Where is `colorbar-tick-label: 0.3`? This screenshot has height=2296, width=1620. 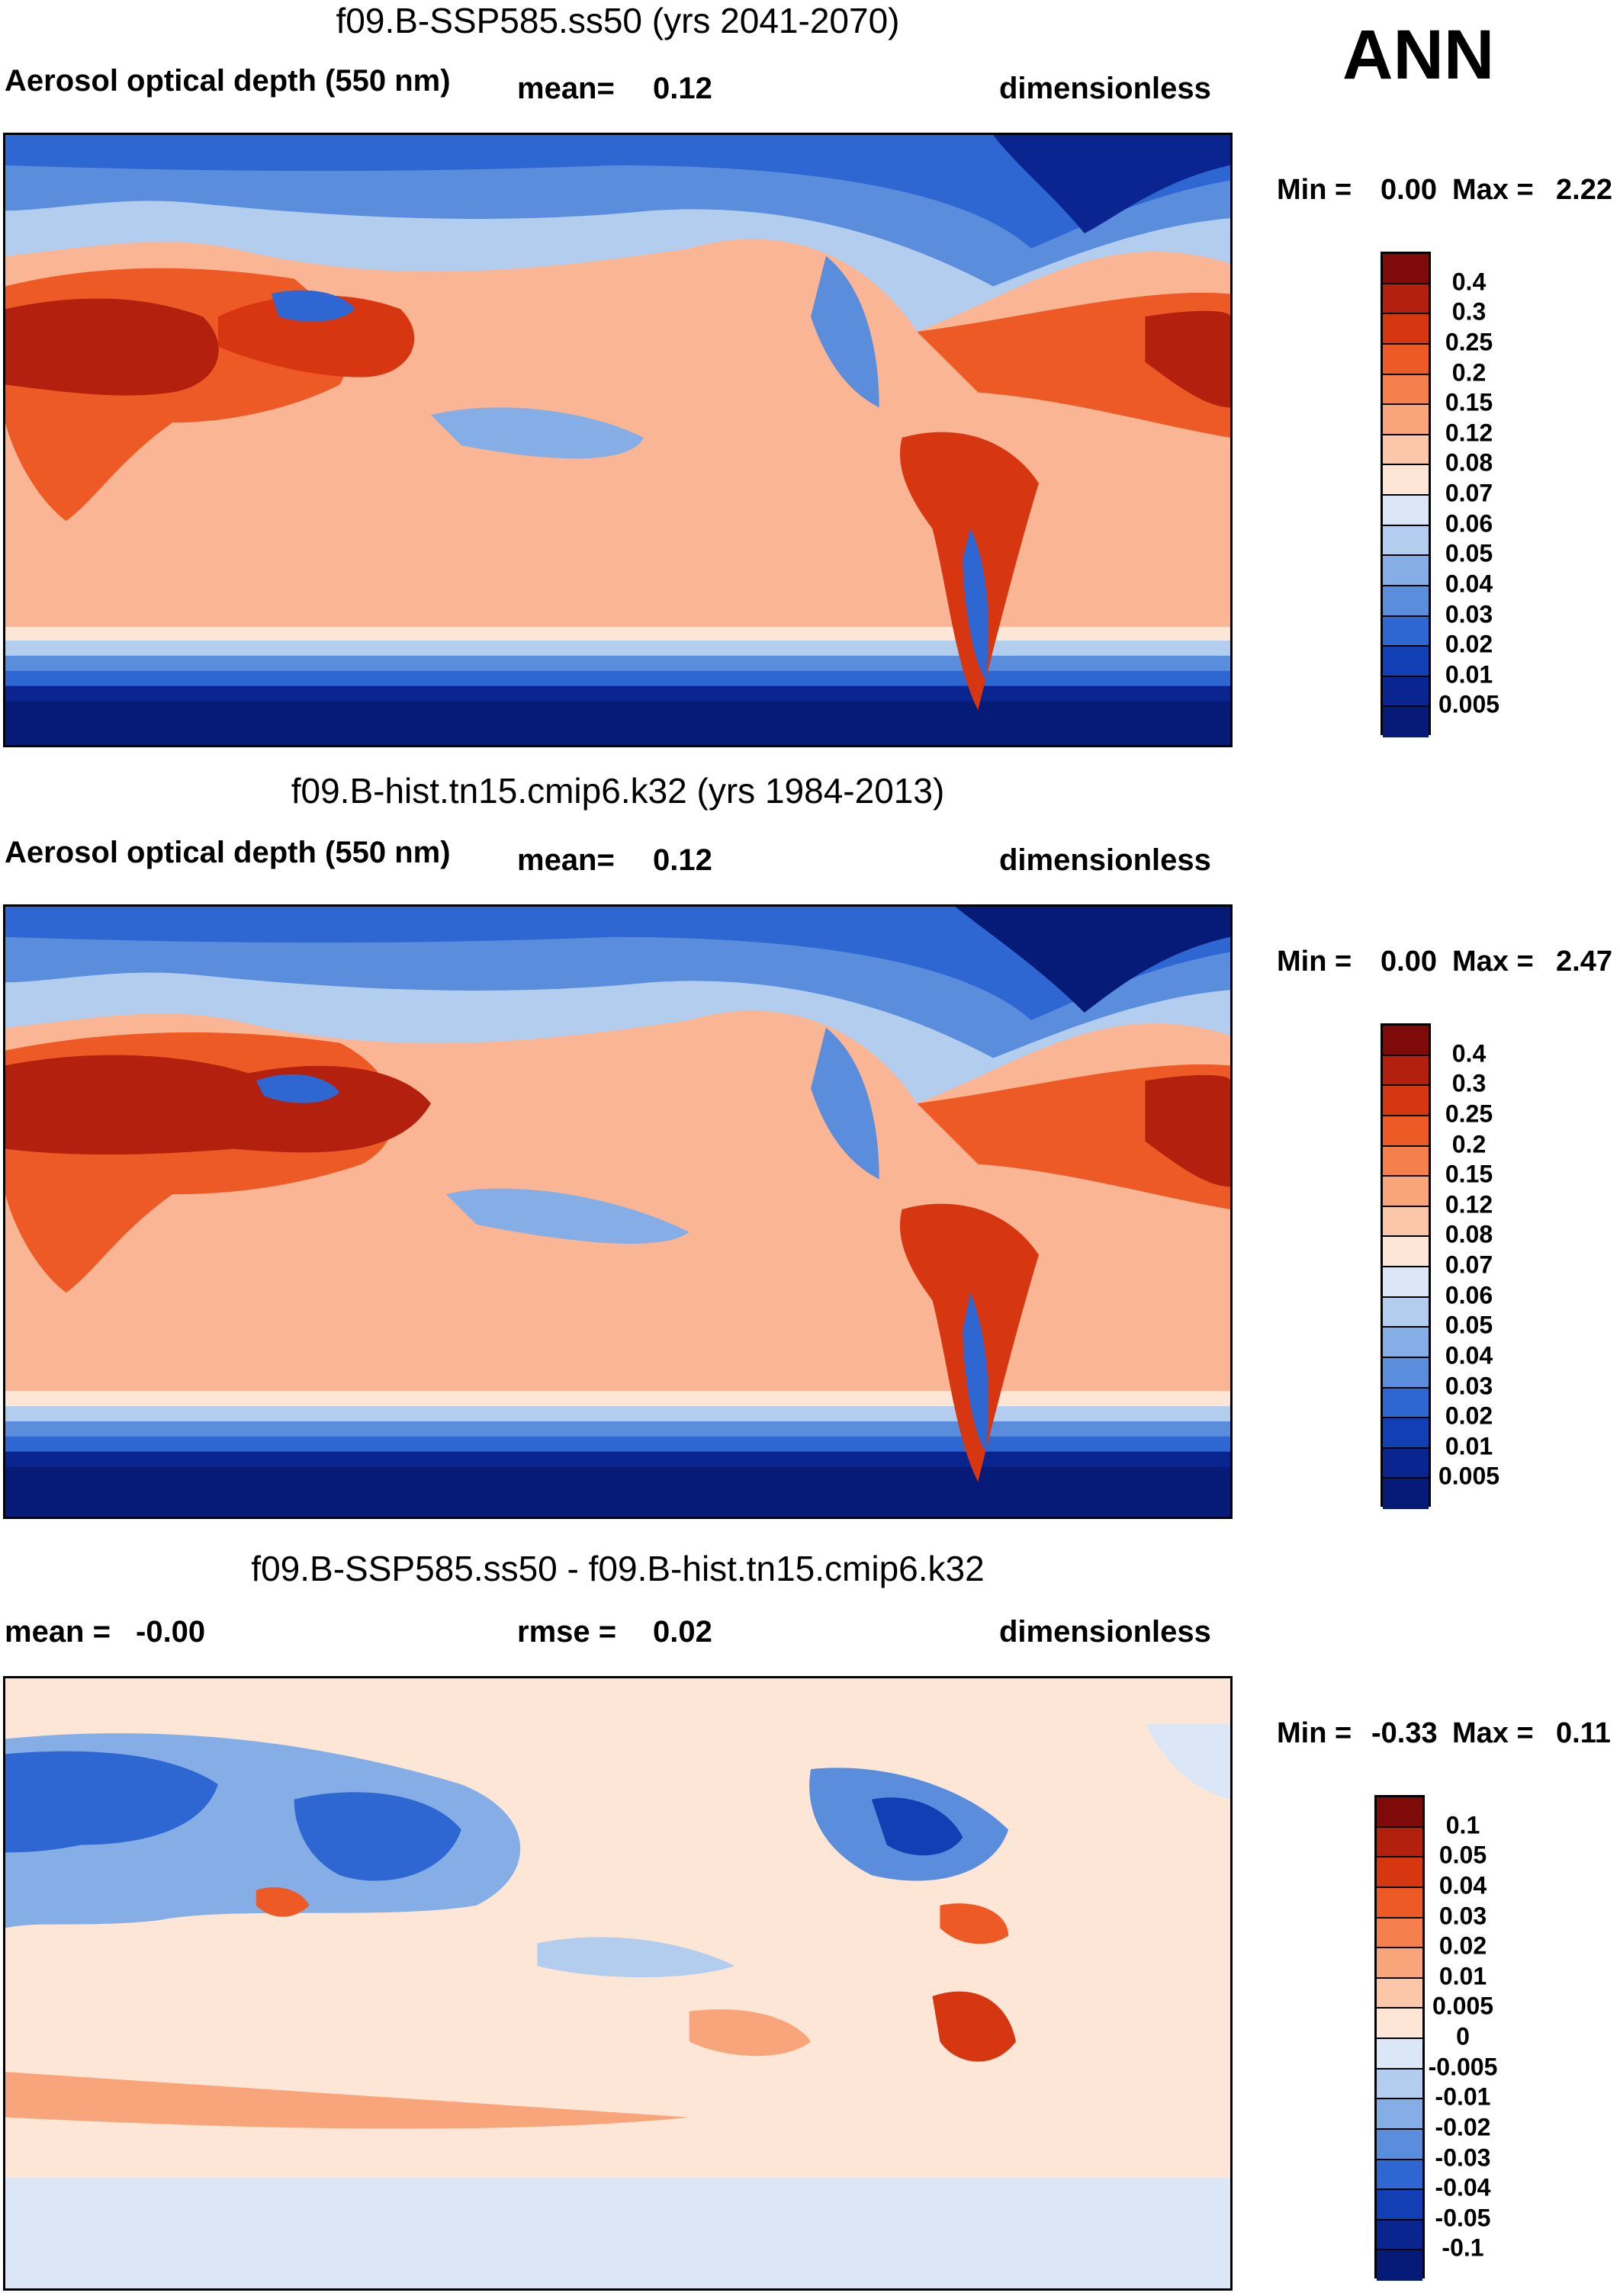
colorbar-tick-label: 0.3 is located at coordinates (1469, 1083).